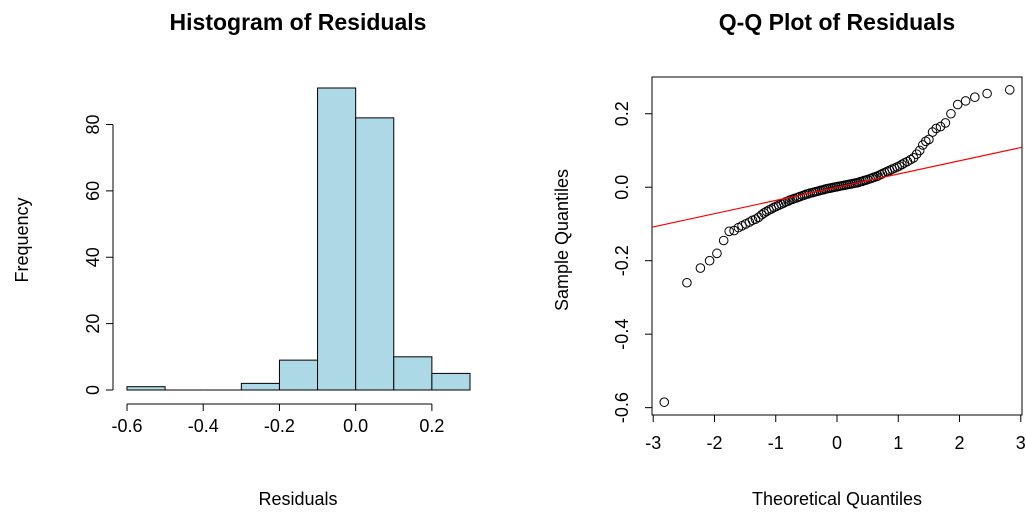 This screenshot has width=1026, height=512. Describe the element at coordinates (837, 22) in the screenshot. I see `qq-plot-title: Q-Q Plot of Residuals` at that location.